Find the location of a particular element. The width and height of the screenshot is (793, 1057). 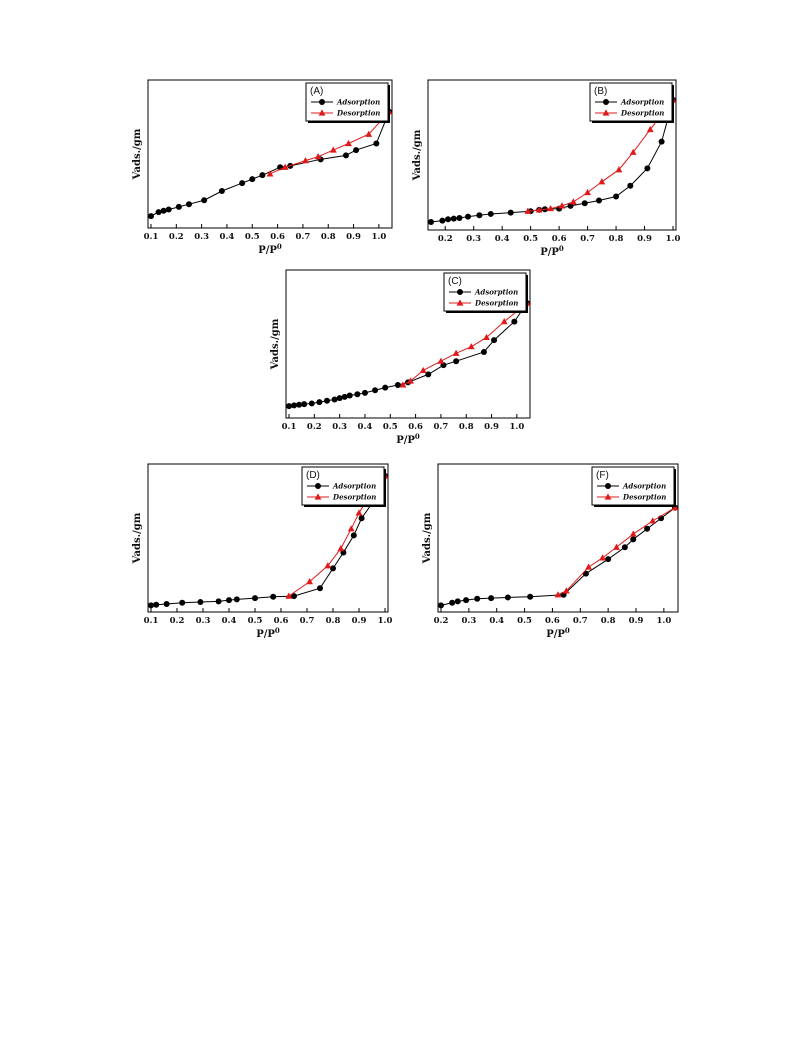

x-axis-title-text: P/P is located at coordinates (549, 252).